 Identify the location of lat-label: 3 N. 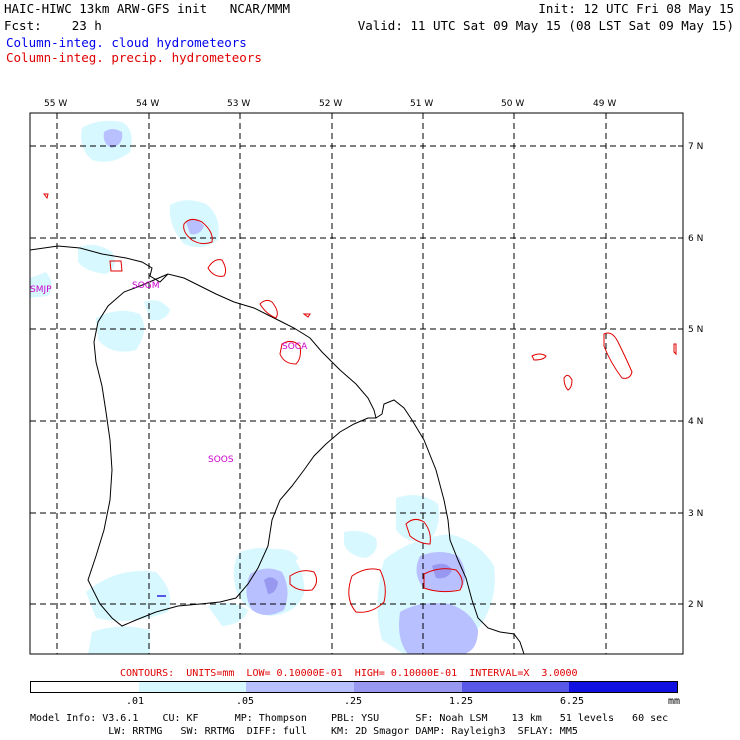
(695, 514).